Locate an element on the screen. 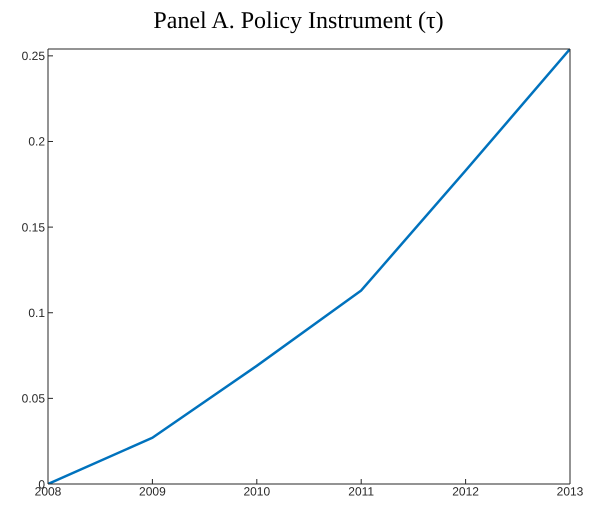 This screenshot has width=597, height=518. x-tick-label: 2010 is located at coordinates (256, 491).